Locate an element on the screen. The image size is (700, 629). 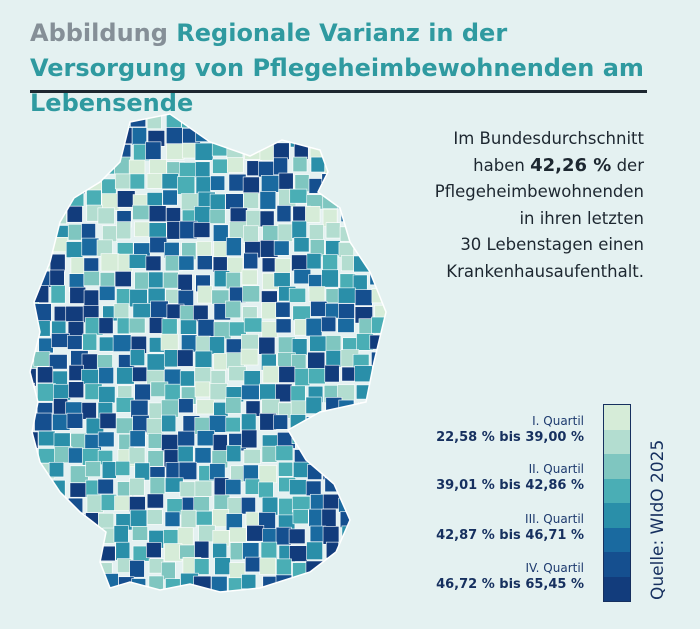
info-line: Pflegeheimbewohnenden is located at coordinates (539, 191).